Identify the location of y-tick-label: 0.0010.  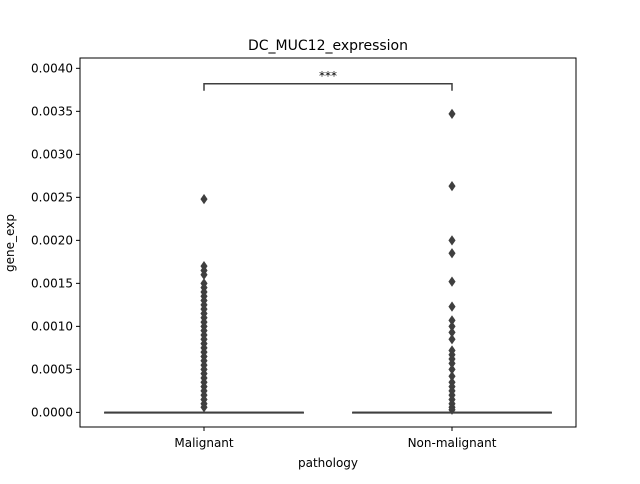
(52, 326).